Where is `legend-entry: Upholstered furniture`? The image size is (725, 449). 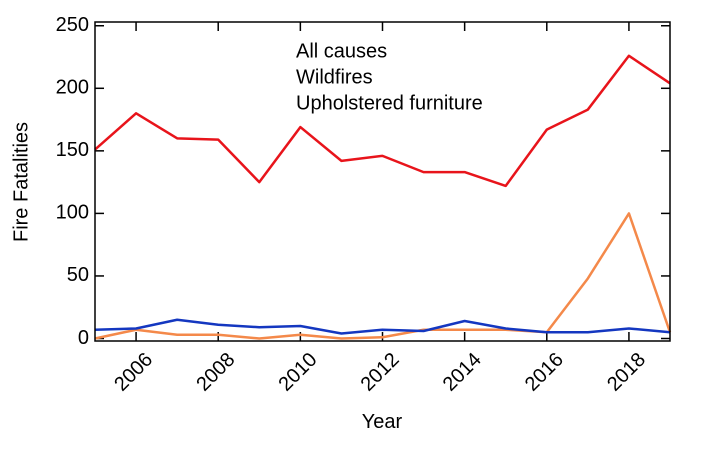
legend-entry: Upholstered furniture is located at coordinates (389, 103).